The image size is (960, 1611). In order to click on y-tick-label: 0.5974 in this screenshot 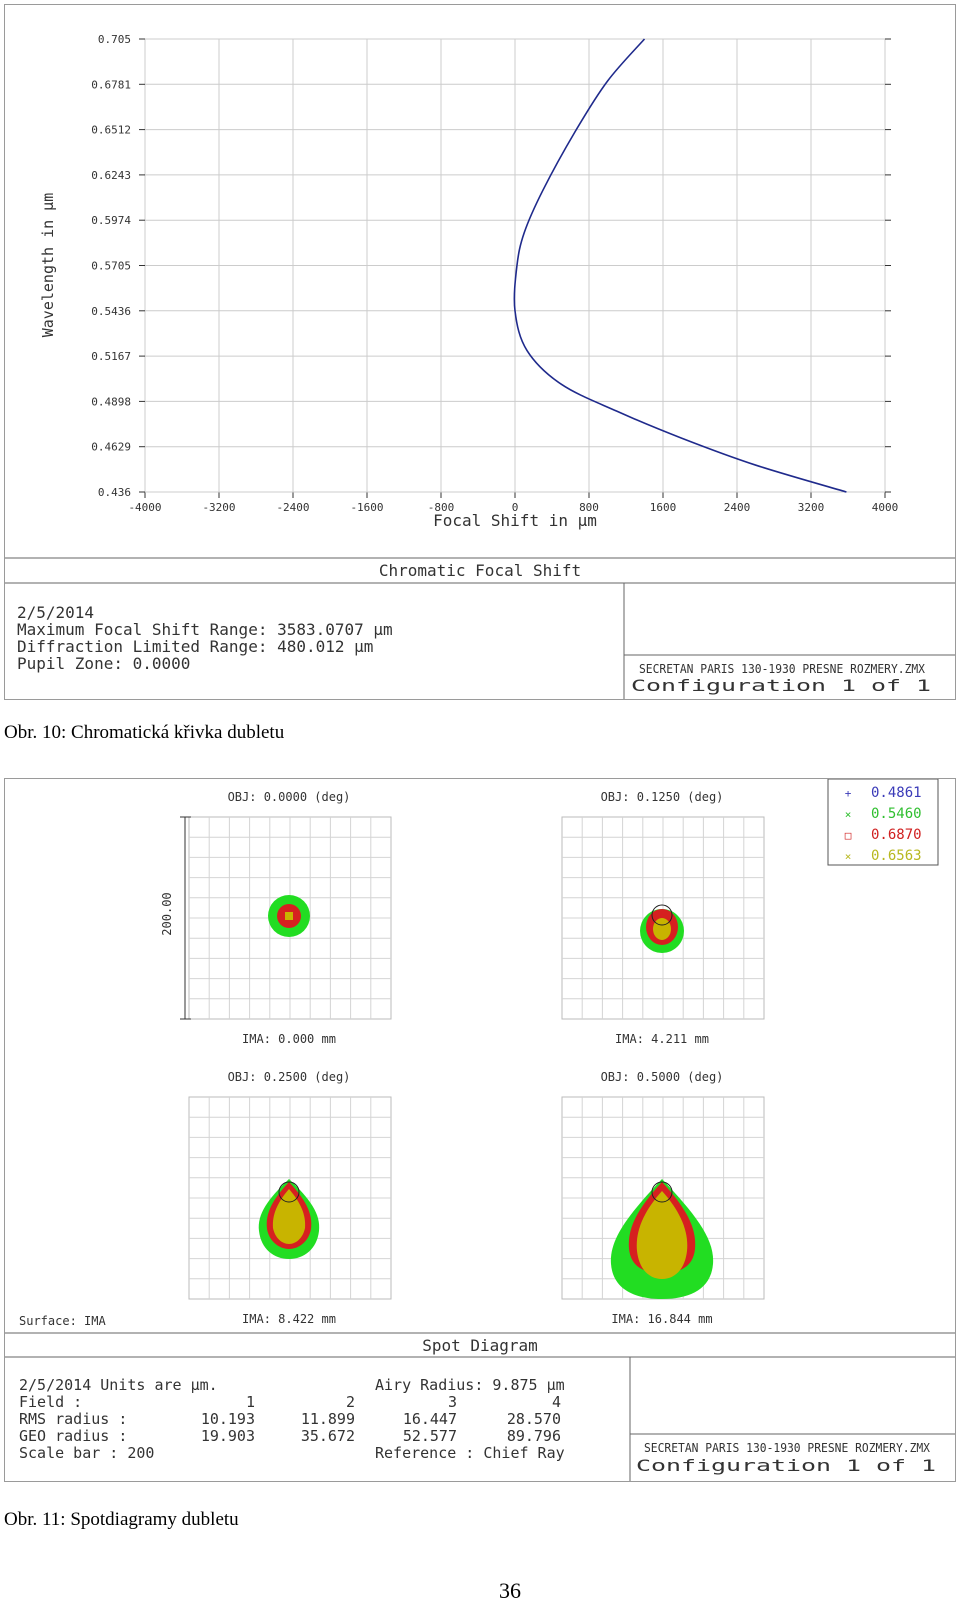, I will do `click(111, 220)`.